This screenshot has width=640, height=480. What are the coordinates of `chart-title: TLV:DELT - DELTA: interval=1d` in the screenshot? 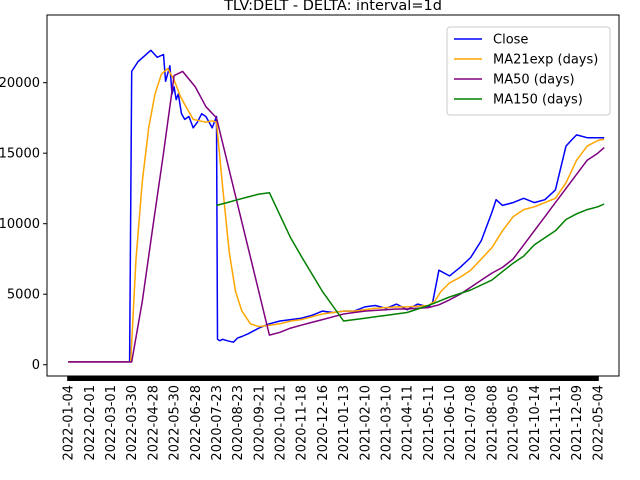 It's located at (332, 7).